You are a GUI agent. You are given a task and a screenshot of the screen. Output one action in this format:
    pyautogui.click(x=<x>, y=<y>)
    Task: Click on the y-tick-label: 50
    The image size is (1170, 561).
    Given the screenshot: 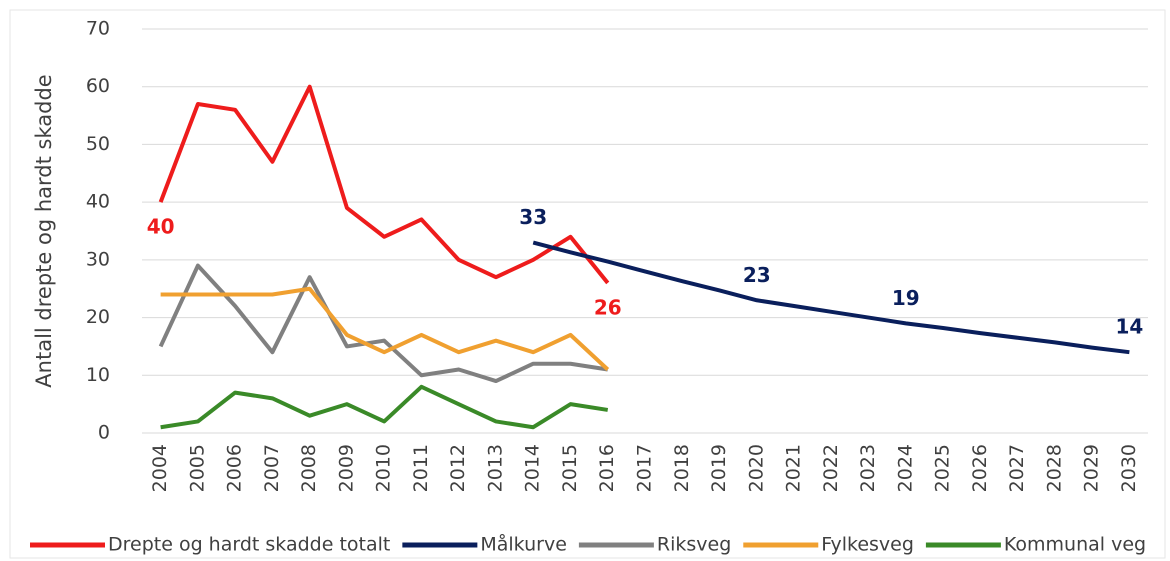 What is the action you would take?
    pyautogui.click(x=98, y=144)
    